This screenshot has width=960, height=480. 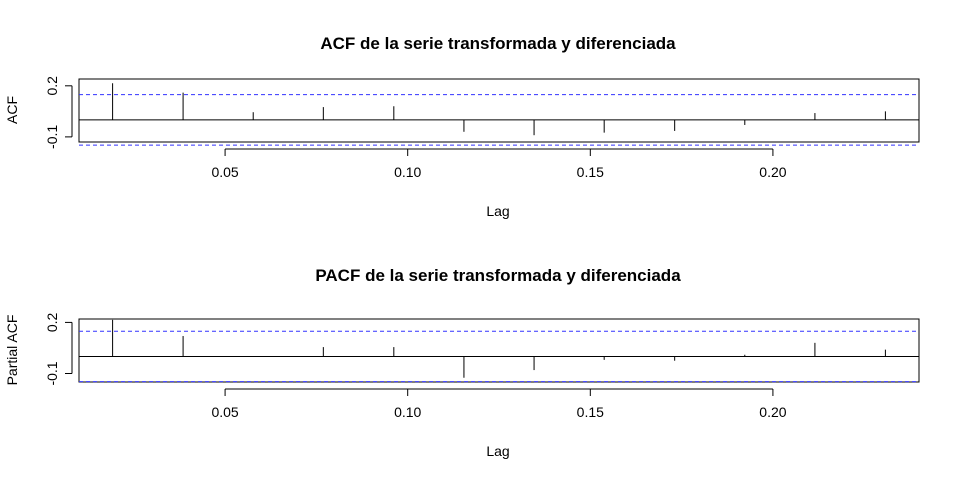 What do you see at coordinates (772, 172) in the screenshot?
I see `acf-x-tick-label: 0.20` at bounding box center [772, 172].